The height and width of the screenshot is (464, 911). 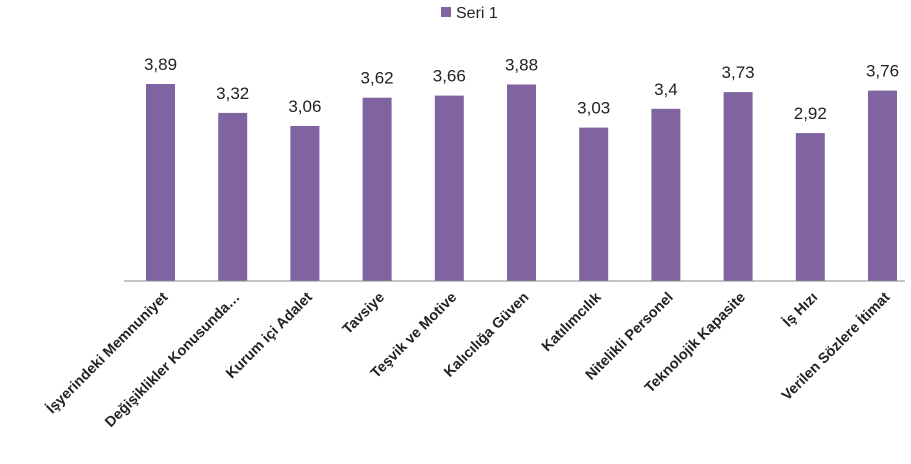 I want to click on legend: Seri 1, so click(x=469, y=13).